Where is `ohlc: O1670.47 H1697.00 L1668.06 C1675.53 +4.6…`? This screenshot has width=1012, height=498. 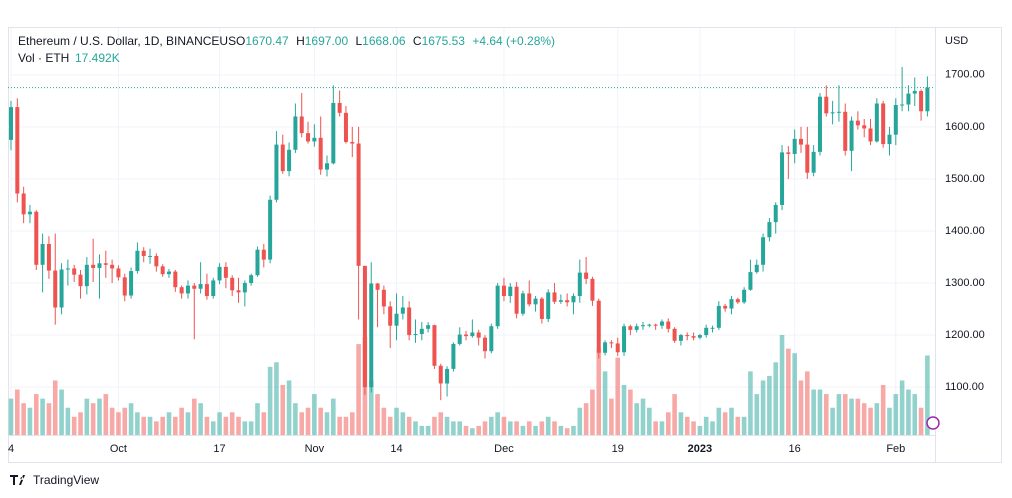 ohlc: O1670.47 H1697.00 L1668.06 C1675.53 +4.6… is located at coordinates (395, 41).